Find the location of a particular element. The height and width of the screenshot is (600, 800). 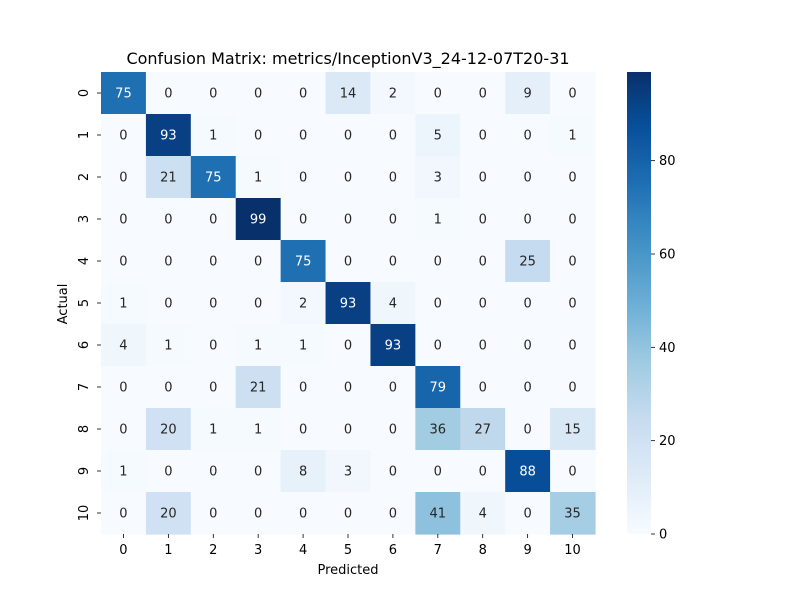

y-tick-label: 1 is located at coordinates (84, 135).